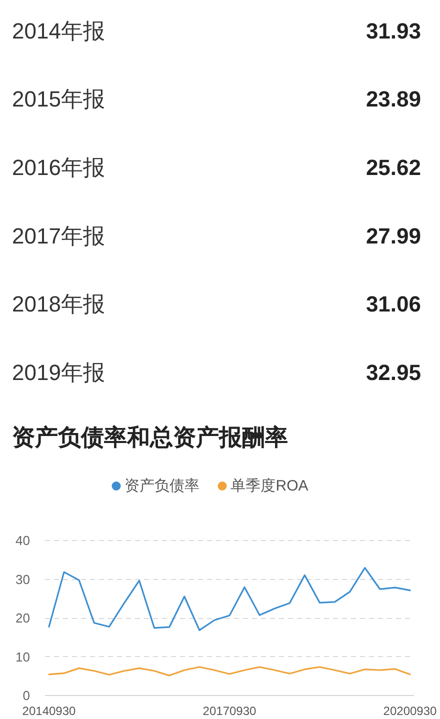 This screenshot has height=719, width=440. Describe the element at coordinates (26, 696) in the screenshot. I see `y-tick-label: 0` at that location.